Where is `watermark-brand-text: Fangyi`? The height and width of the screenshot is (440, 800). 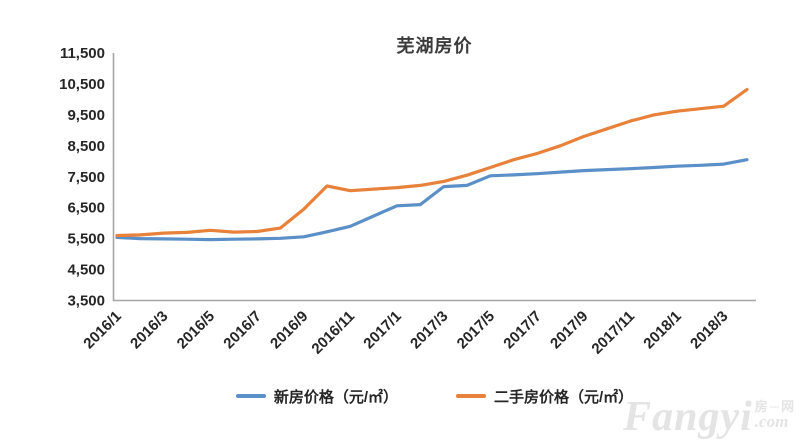 watermark-brand-text: Fangyi is located at coordinates (688, 417).